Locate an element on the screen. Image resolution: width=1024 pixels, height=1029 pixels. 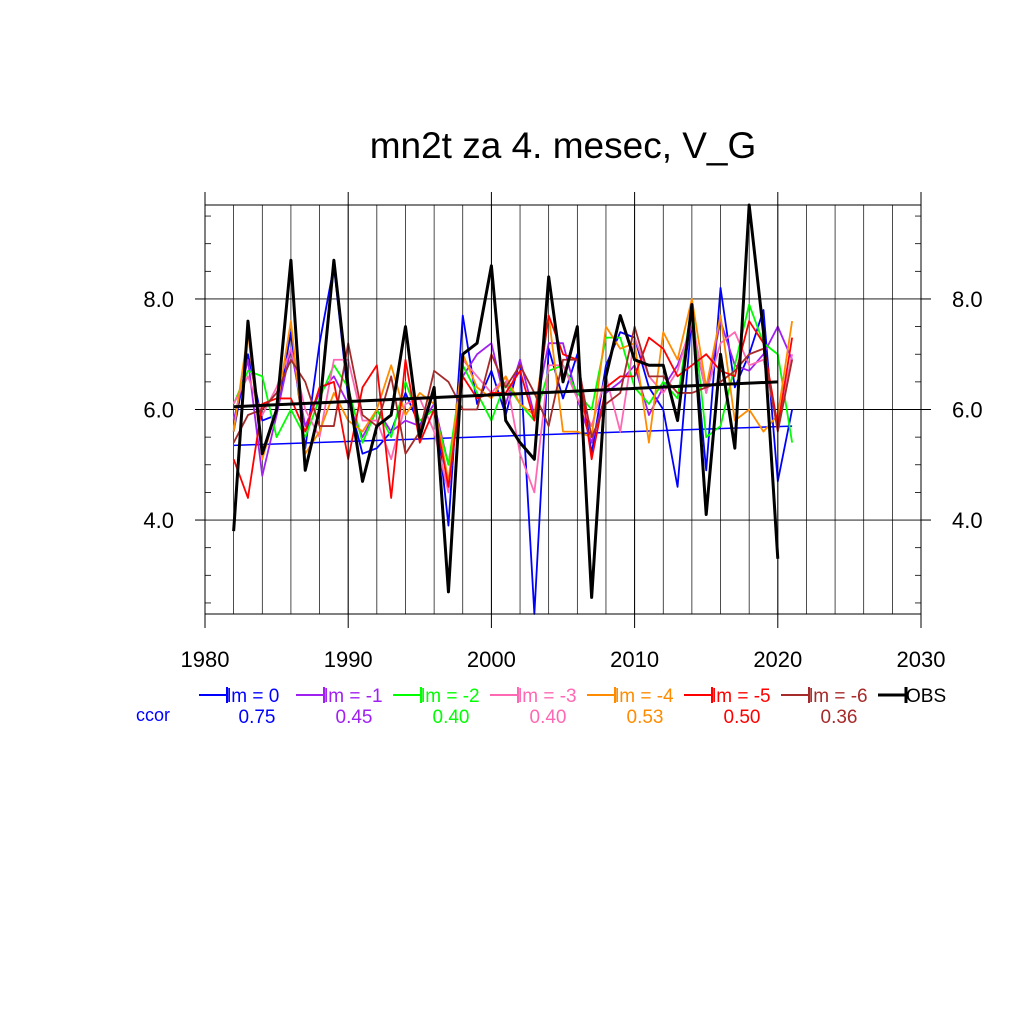
legend-label: OBS is located at coordinates (926, 696).